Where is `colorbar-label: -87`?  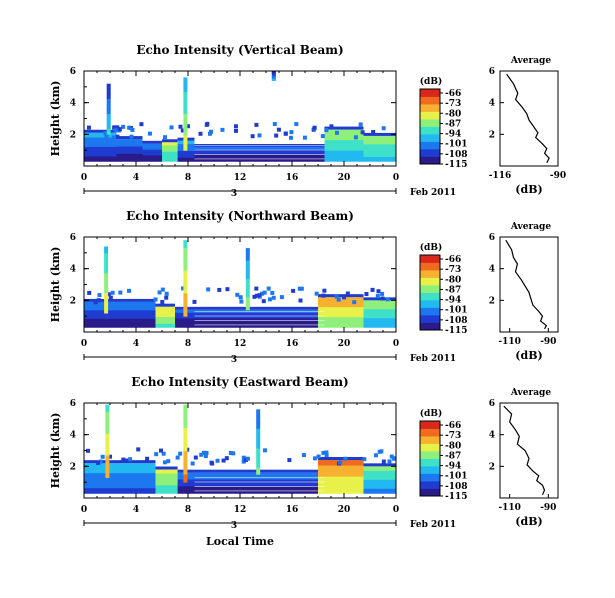
colorbar-label: -87 is located at coordinates (453, 124).